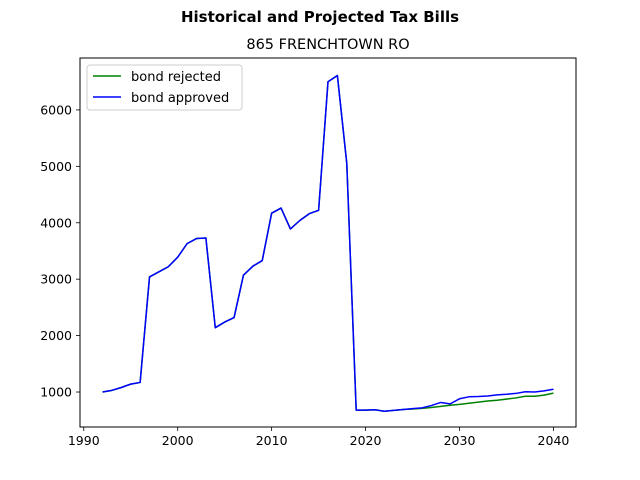 The height and width of the screenshot is (480, 640). I want to click on x-tick-label: 2010, so click(272, 440).